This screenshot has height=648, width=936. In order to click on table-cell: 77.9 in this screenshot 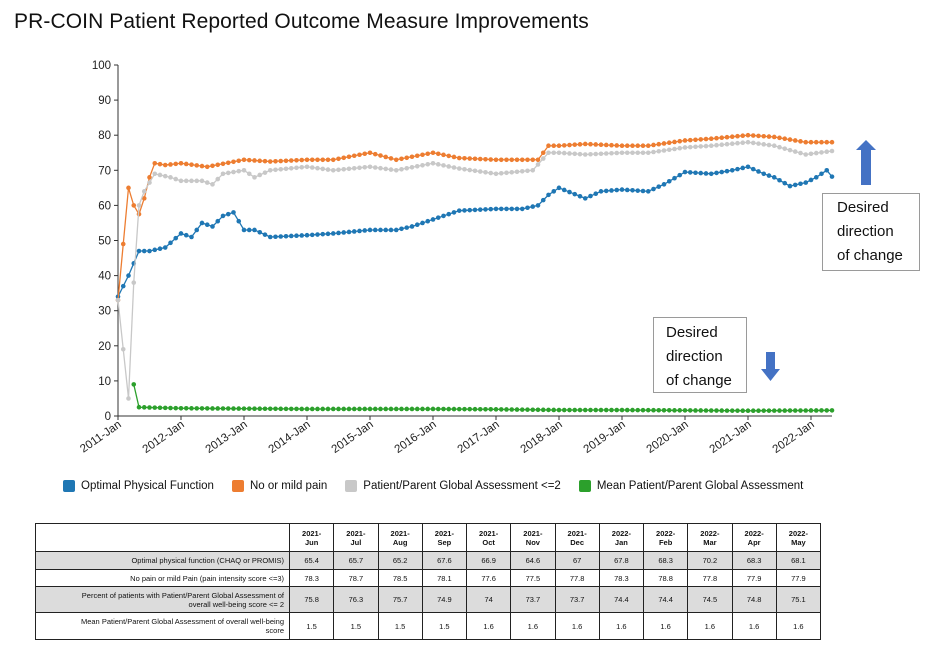, I will do `click(798, 578)`.